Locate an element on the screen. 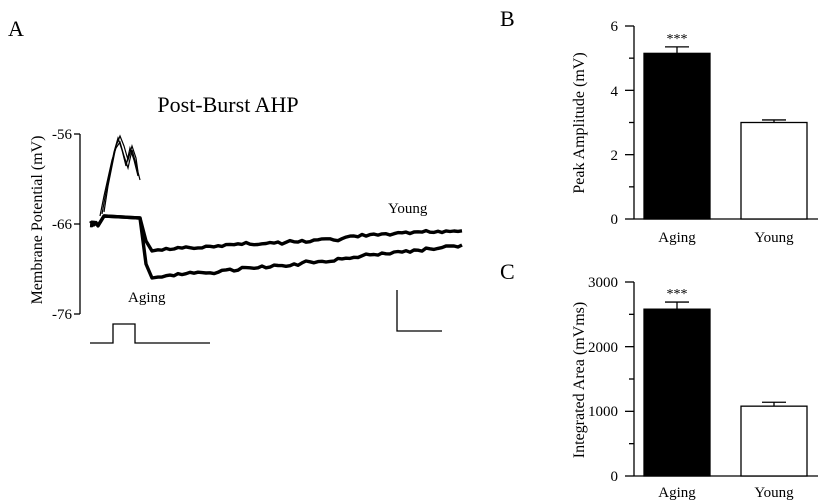 This screenshot has width=833, height=503. panel-b-y-tick-label: 6 is located at coordinates (615, 27).